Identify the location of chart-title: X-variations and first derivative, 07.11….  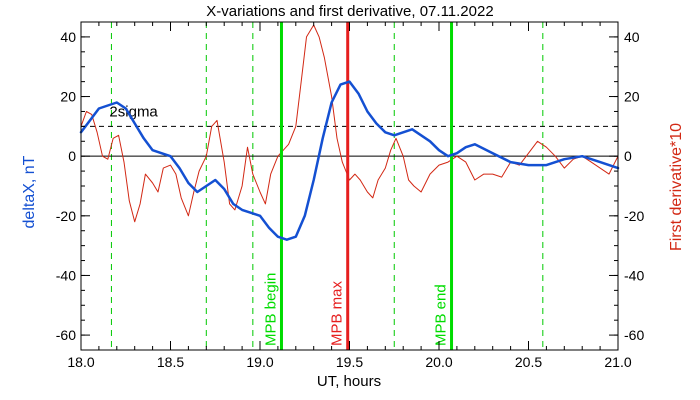
(349, 11).